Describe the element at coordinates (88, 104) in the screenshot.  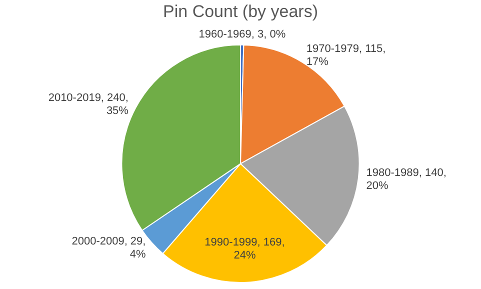
I see `slice-label: 2010-2019, 240, 35%` at that location.